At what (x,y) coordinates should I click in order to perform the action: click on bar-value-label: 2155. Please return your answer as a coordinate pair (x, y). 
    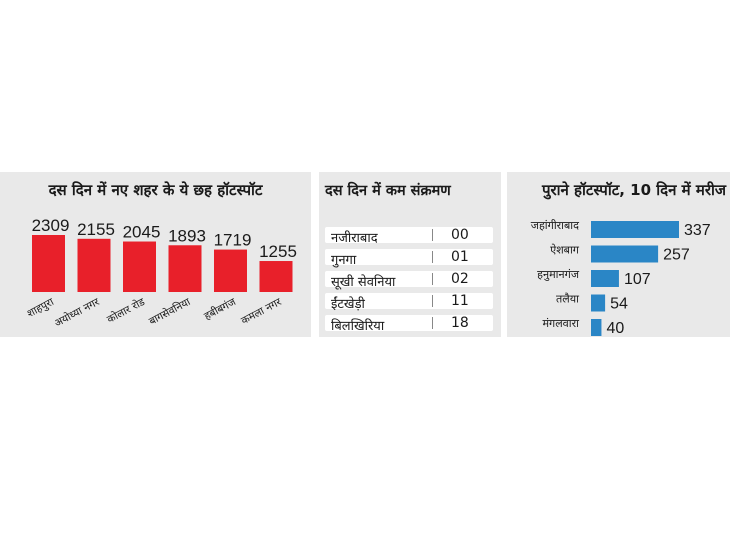
    Looking at the image, I should click on (96, 229).